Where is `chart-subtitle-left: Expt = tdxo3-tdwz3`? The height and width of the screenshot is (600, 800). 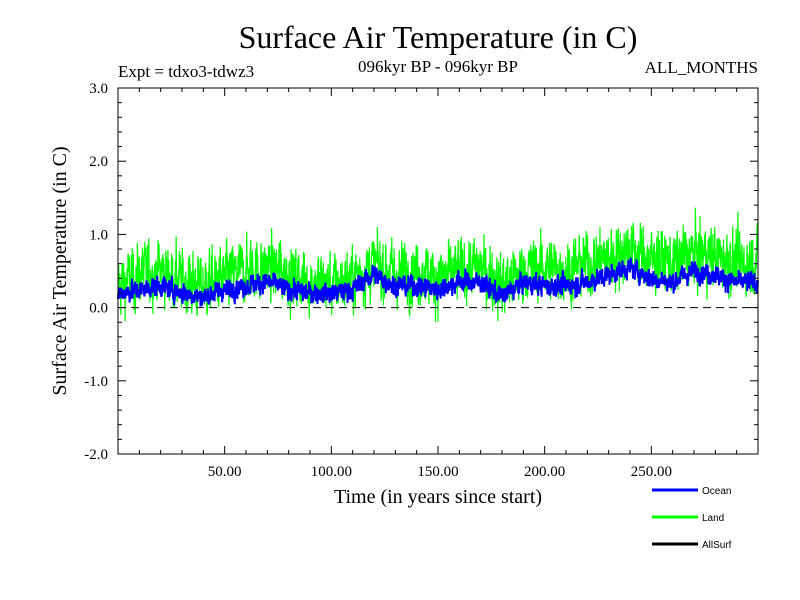 chart-subtitle-left: Expt = tdxo3-tdwz3 is located at coordinates (186, 71).